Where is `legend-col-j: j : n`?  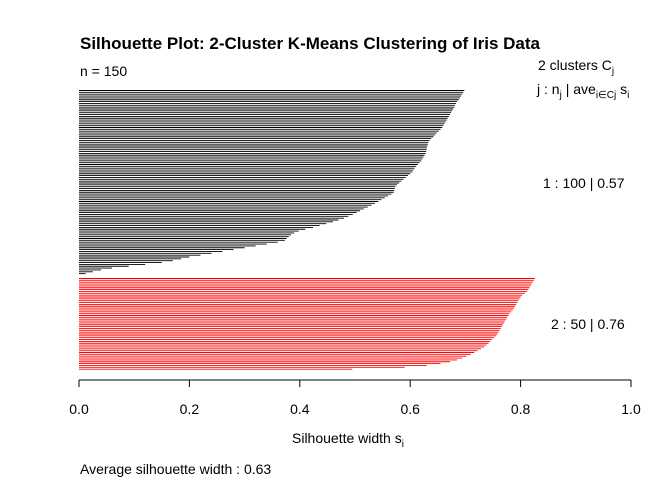 legend-col-j: j : n is located at coordinates (548, 89).